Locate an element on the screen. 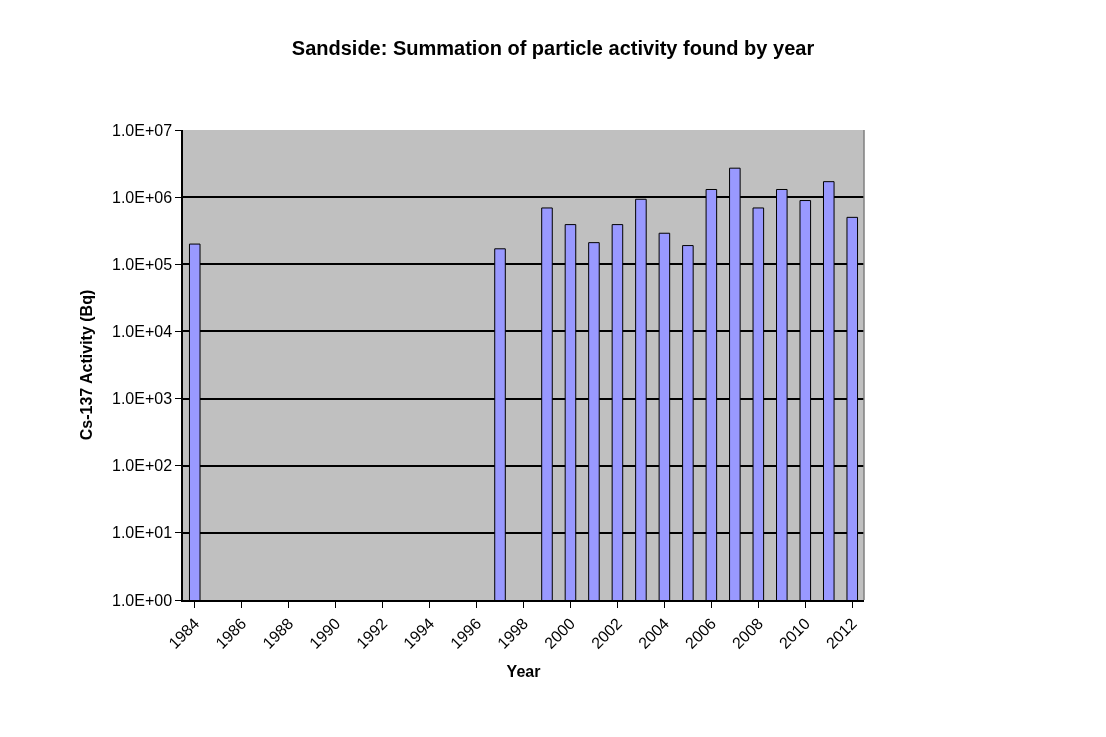 Image resolution: width=1106 pixels, height=737 pixels. y-tick-label: 1.0E+04 is located at coordinates (142, 332).